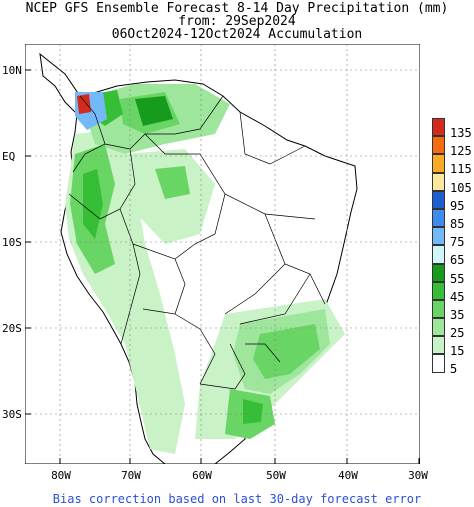 The width and height of the screenshot is (474, 507). Describe the element at coordinates (172, 182) in the screenshot. I see `precip-heavy-amazon` at that location.